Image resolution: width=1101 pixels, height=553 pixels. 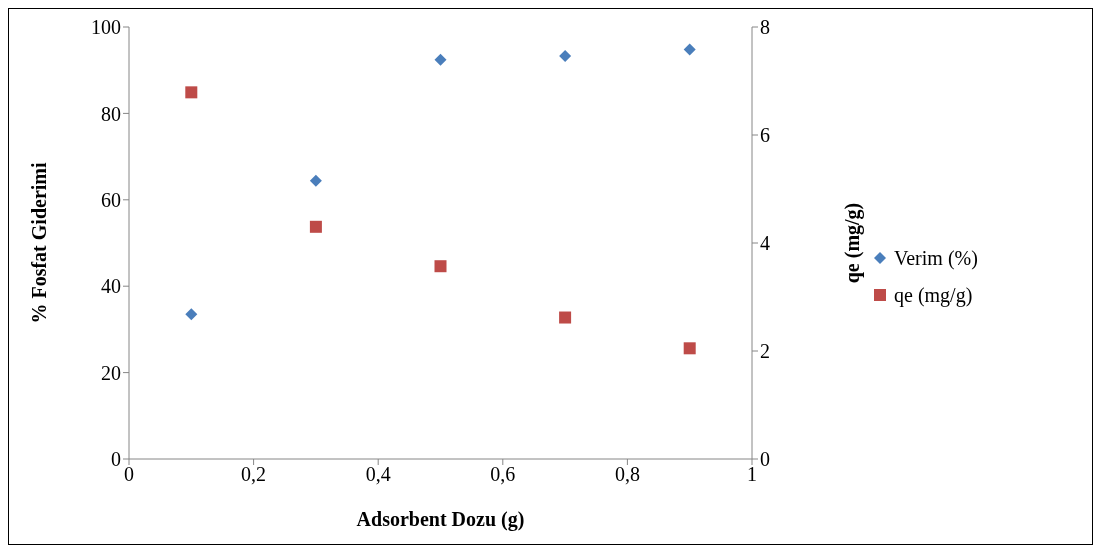 I want to click on x-tick-label: 0,2, so click(x=254, y=474).